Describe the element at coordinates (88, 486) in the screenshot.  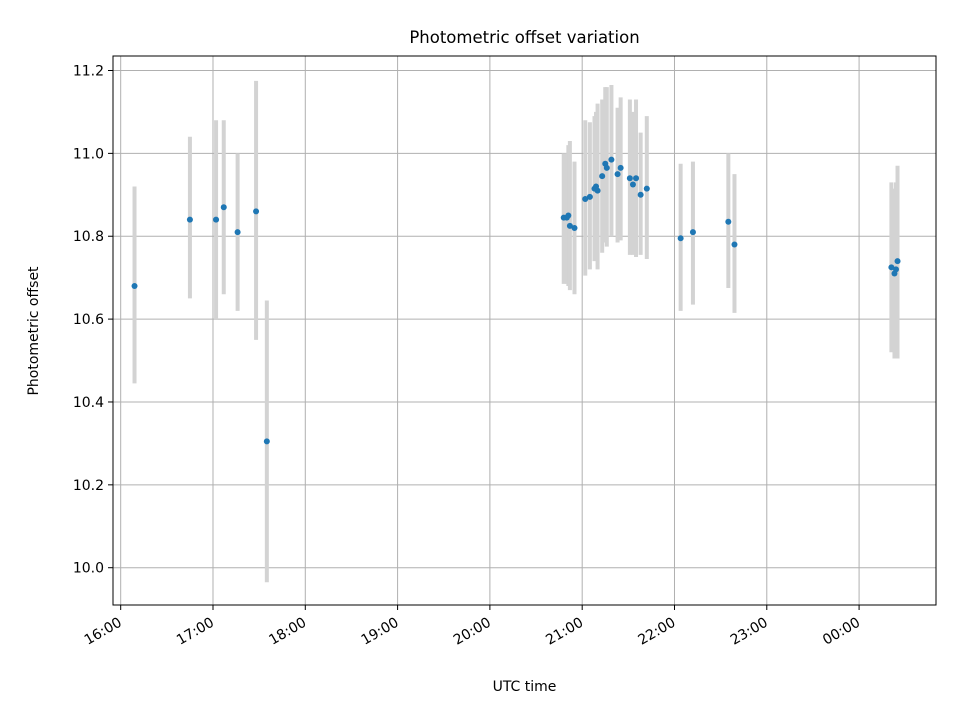
I see `y-tick-label: 10.2` at that location.